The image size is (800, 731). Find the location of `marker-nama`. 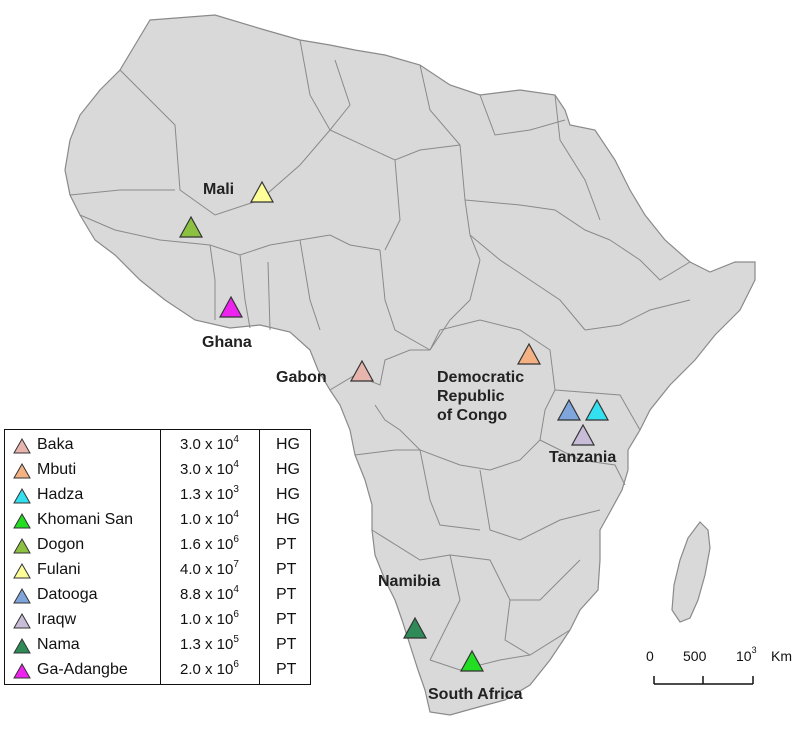

marker-nama is located at coordinates (415, 627).